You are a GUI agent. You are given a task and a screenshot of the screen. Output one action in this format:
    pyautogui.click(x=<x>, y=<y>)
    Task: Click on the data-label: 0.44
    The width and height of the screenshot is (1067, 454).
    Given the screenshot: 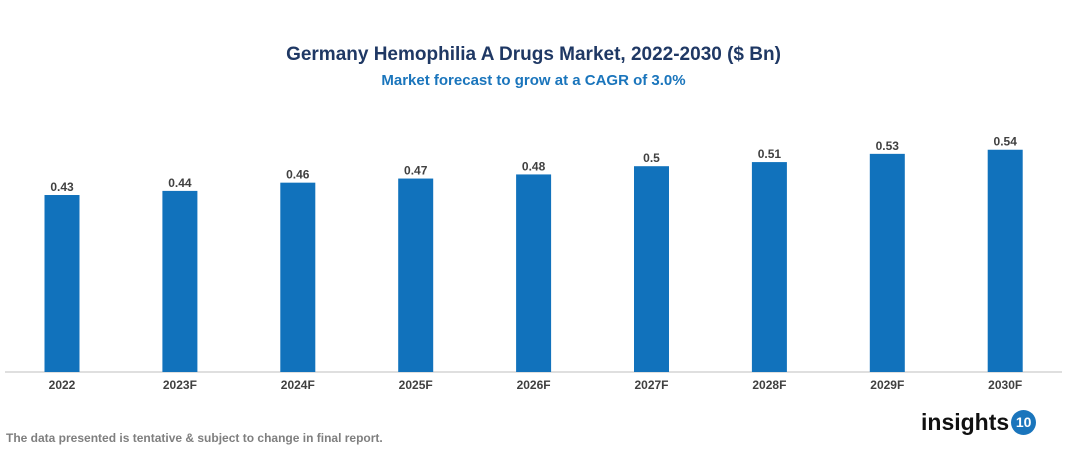 What is the action you would take?
    pyautogui.click(x=180, y=183)
    